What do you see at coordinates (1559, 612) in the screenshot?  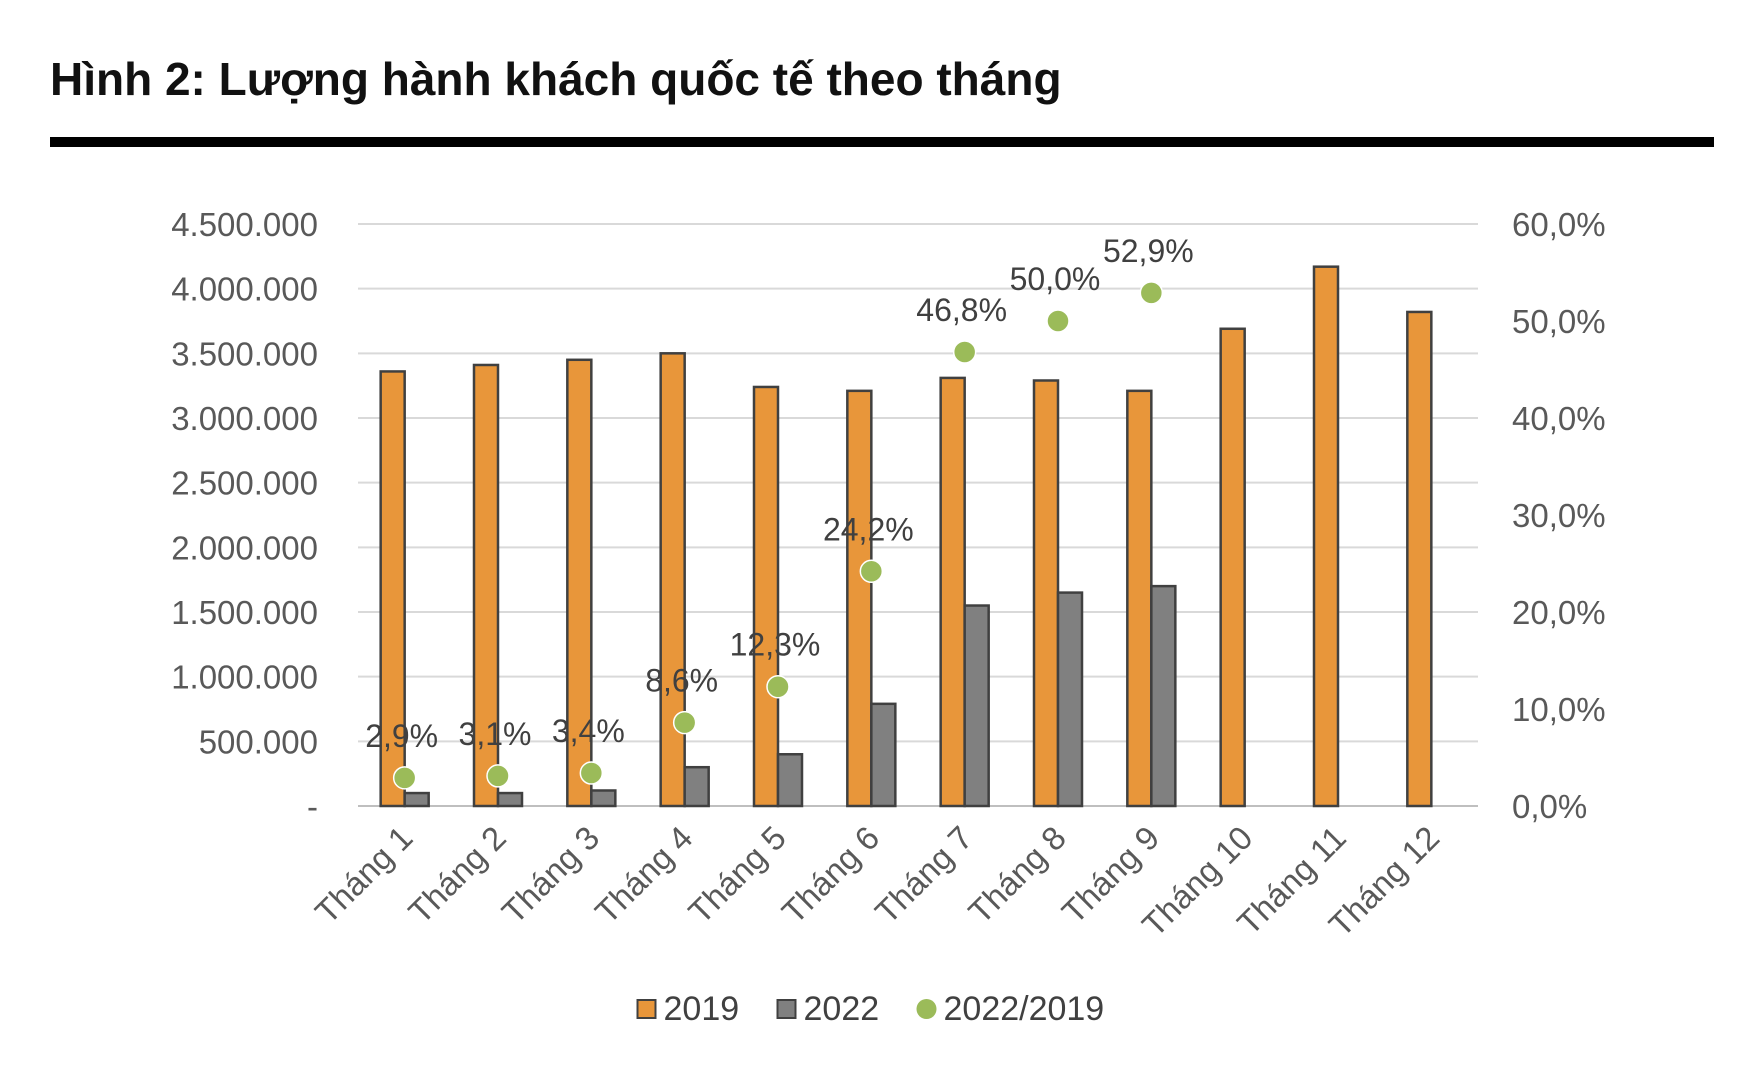 I see `y-right-tick-label: 20,0%` at bounding box center [1559, 612].